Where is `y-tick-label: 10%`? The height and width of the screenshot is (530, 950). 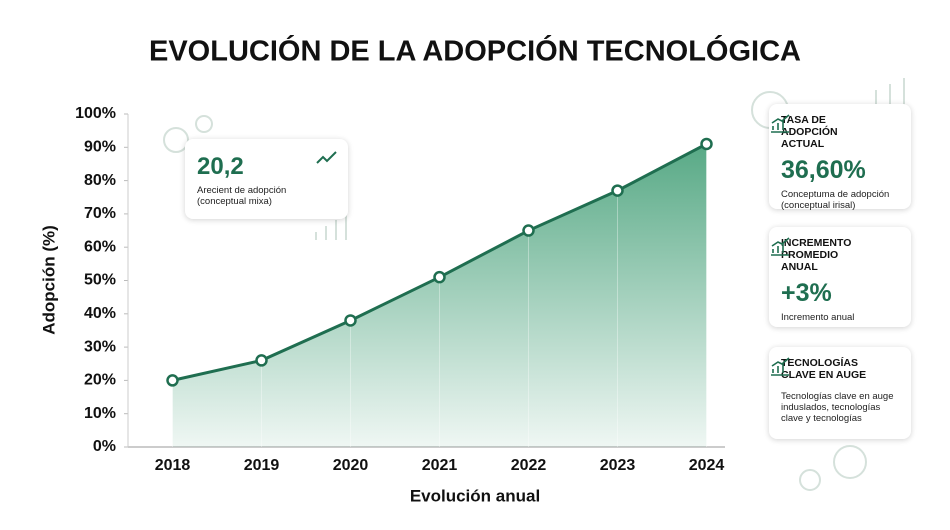 y-tick-label: 10% is located at coordinates (100, 413).